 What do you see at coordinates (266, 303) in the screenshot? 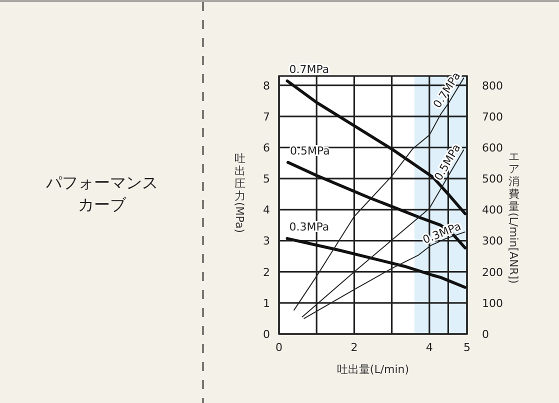
I see `y-tick-label: 1` at bounding box center [266, 303].